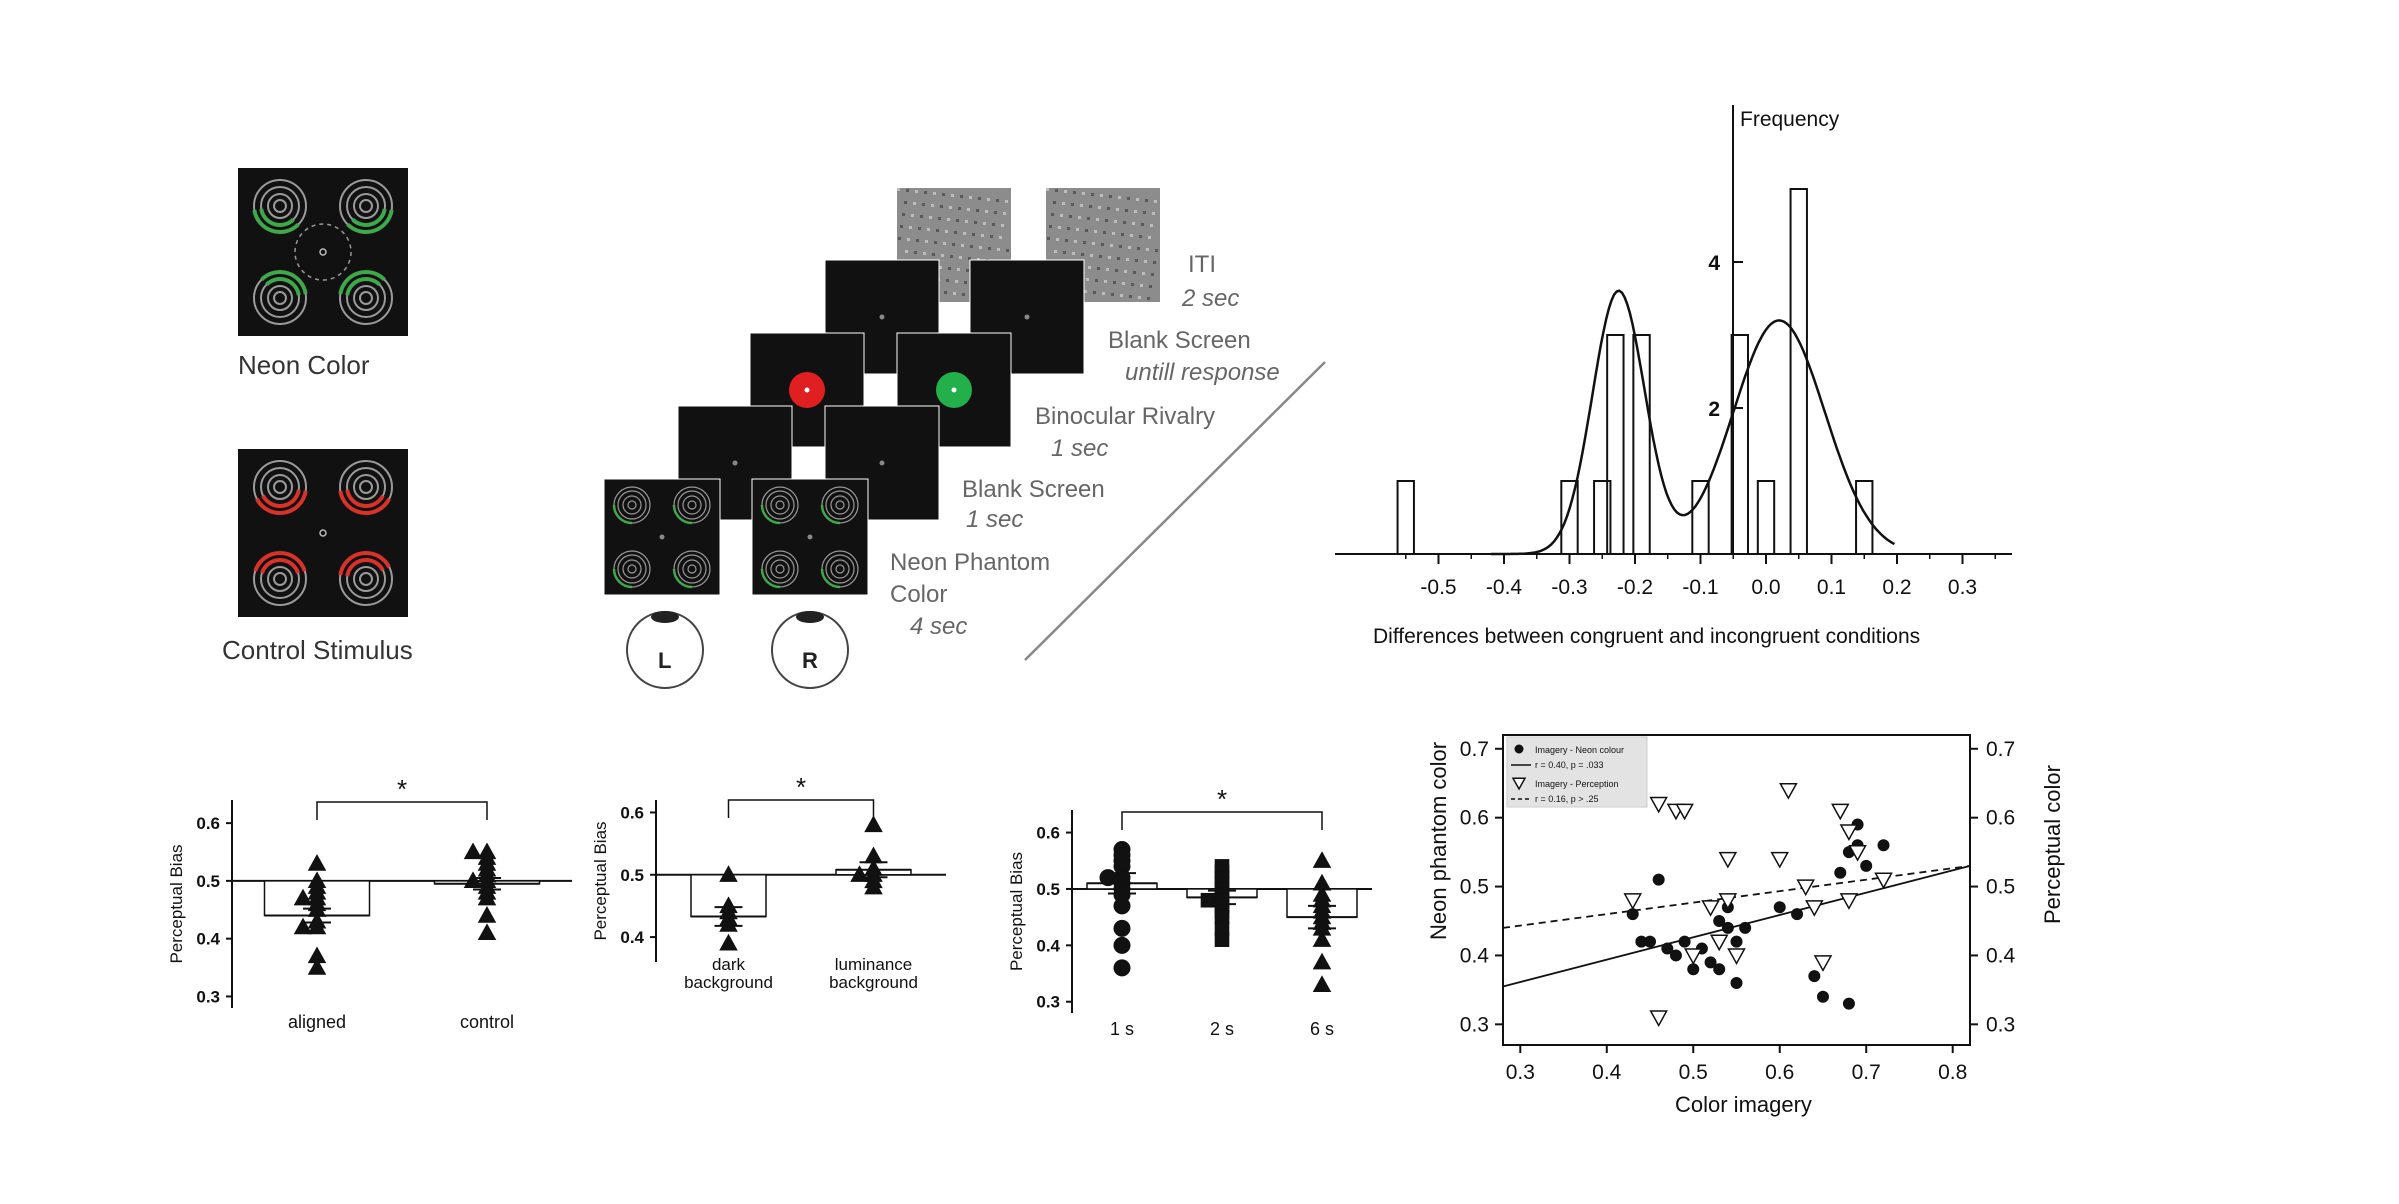  Describe the element at coordinates (208, 996) in the screenshot. I see `dotplot-y-tick-label: 0.3` at that location.